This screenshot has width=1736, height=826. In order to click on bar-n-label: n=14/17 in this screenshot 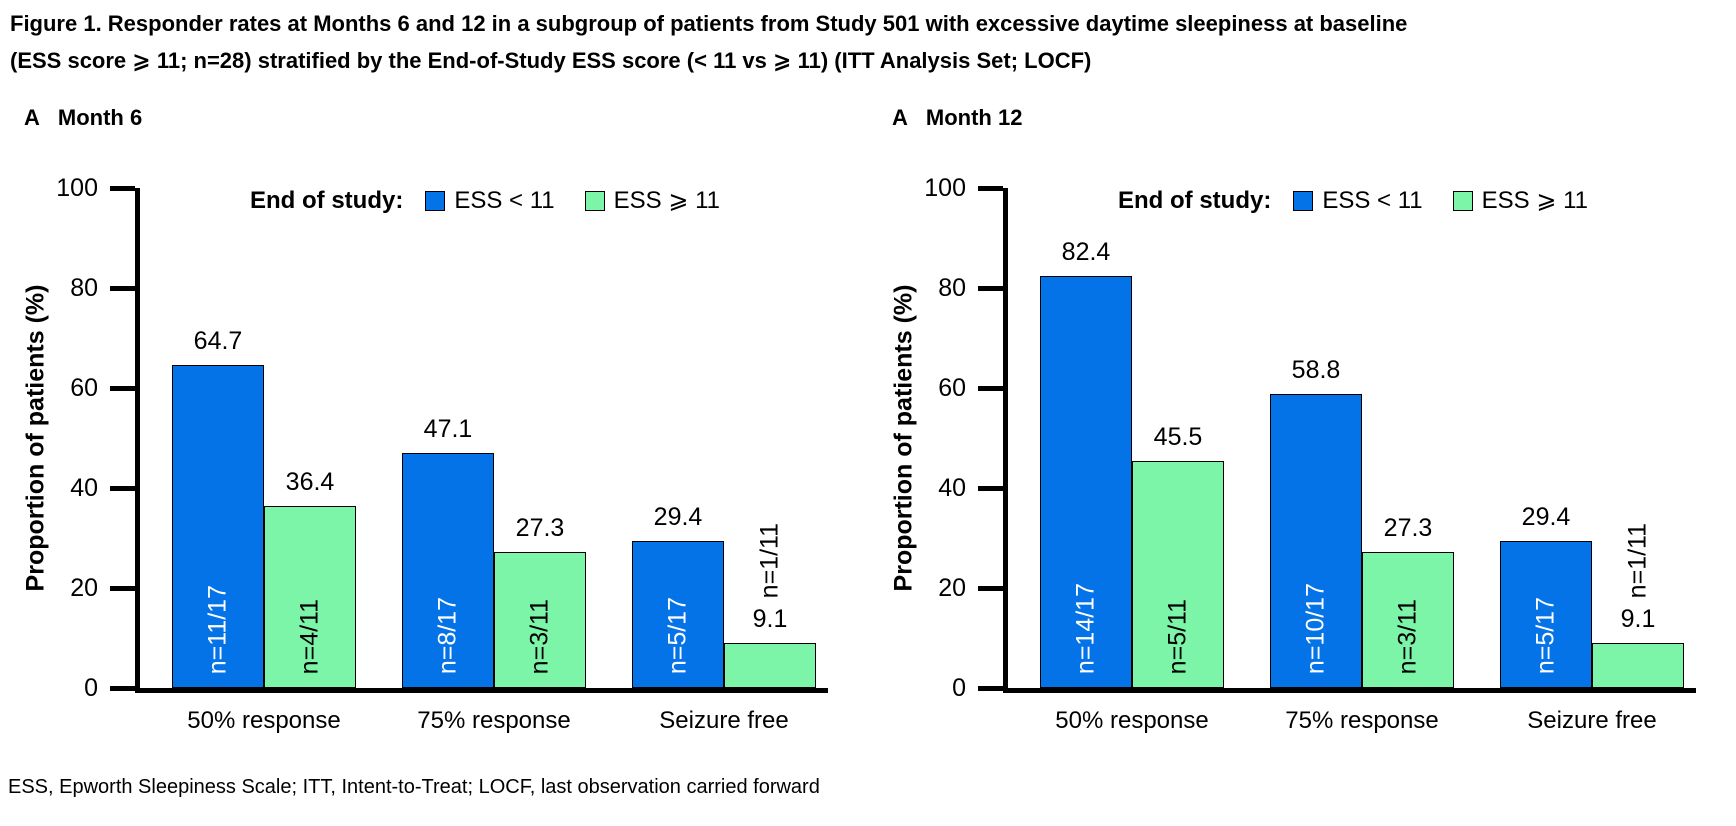, I will do `click(1085, 628)`.